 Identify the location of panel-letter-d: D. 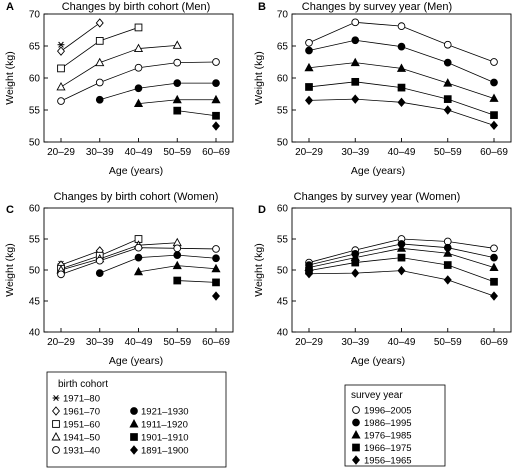
(262, 210).